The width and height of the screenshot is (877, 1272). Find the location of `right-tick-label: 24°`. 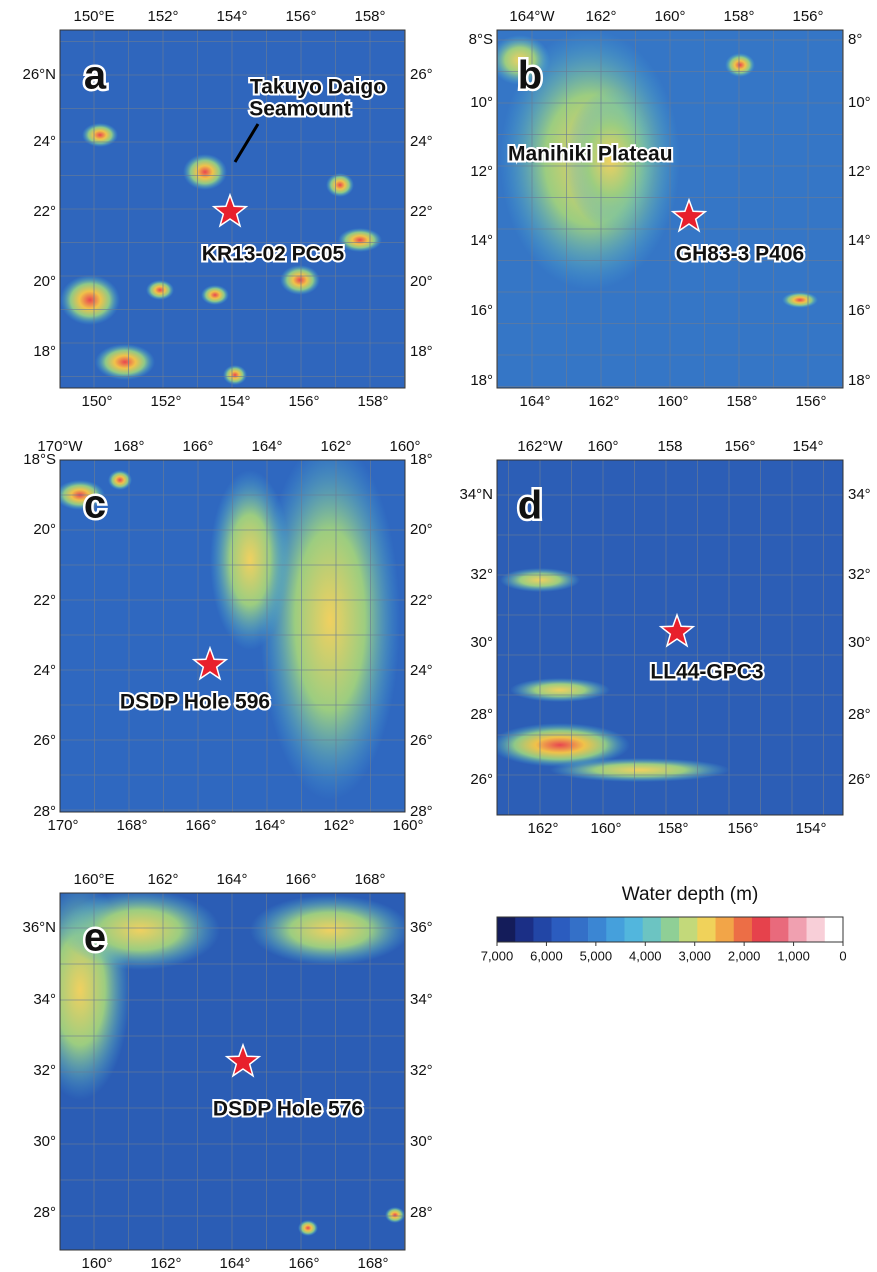

right-tick-label: 24° is located at coordinates (421, 141).